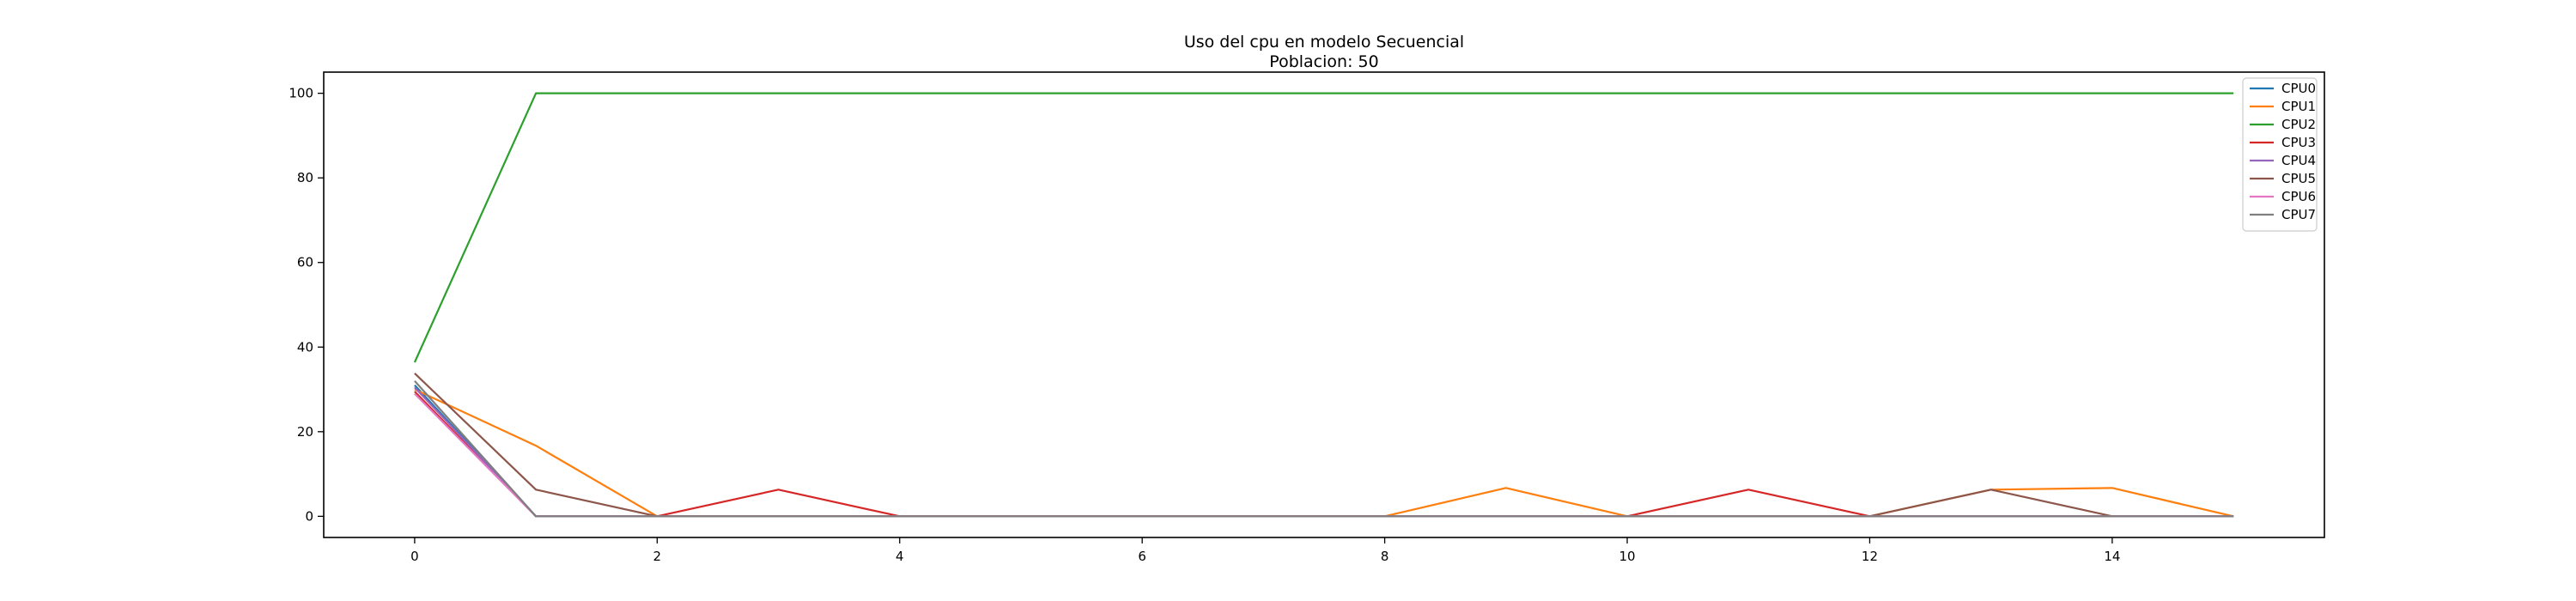 The height and width of the screenshot is (601, 2576). I want to click on legend: CPU0 CPU1 CPU2 CPU3 CPU4 CPU5 CPU6 CPU7, so click(2280, 154).